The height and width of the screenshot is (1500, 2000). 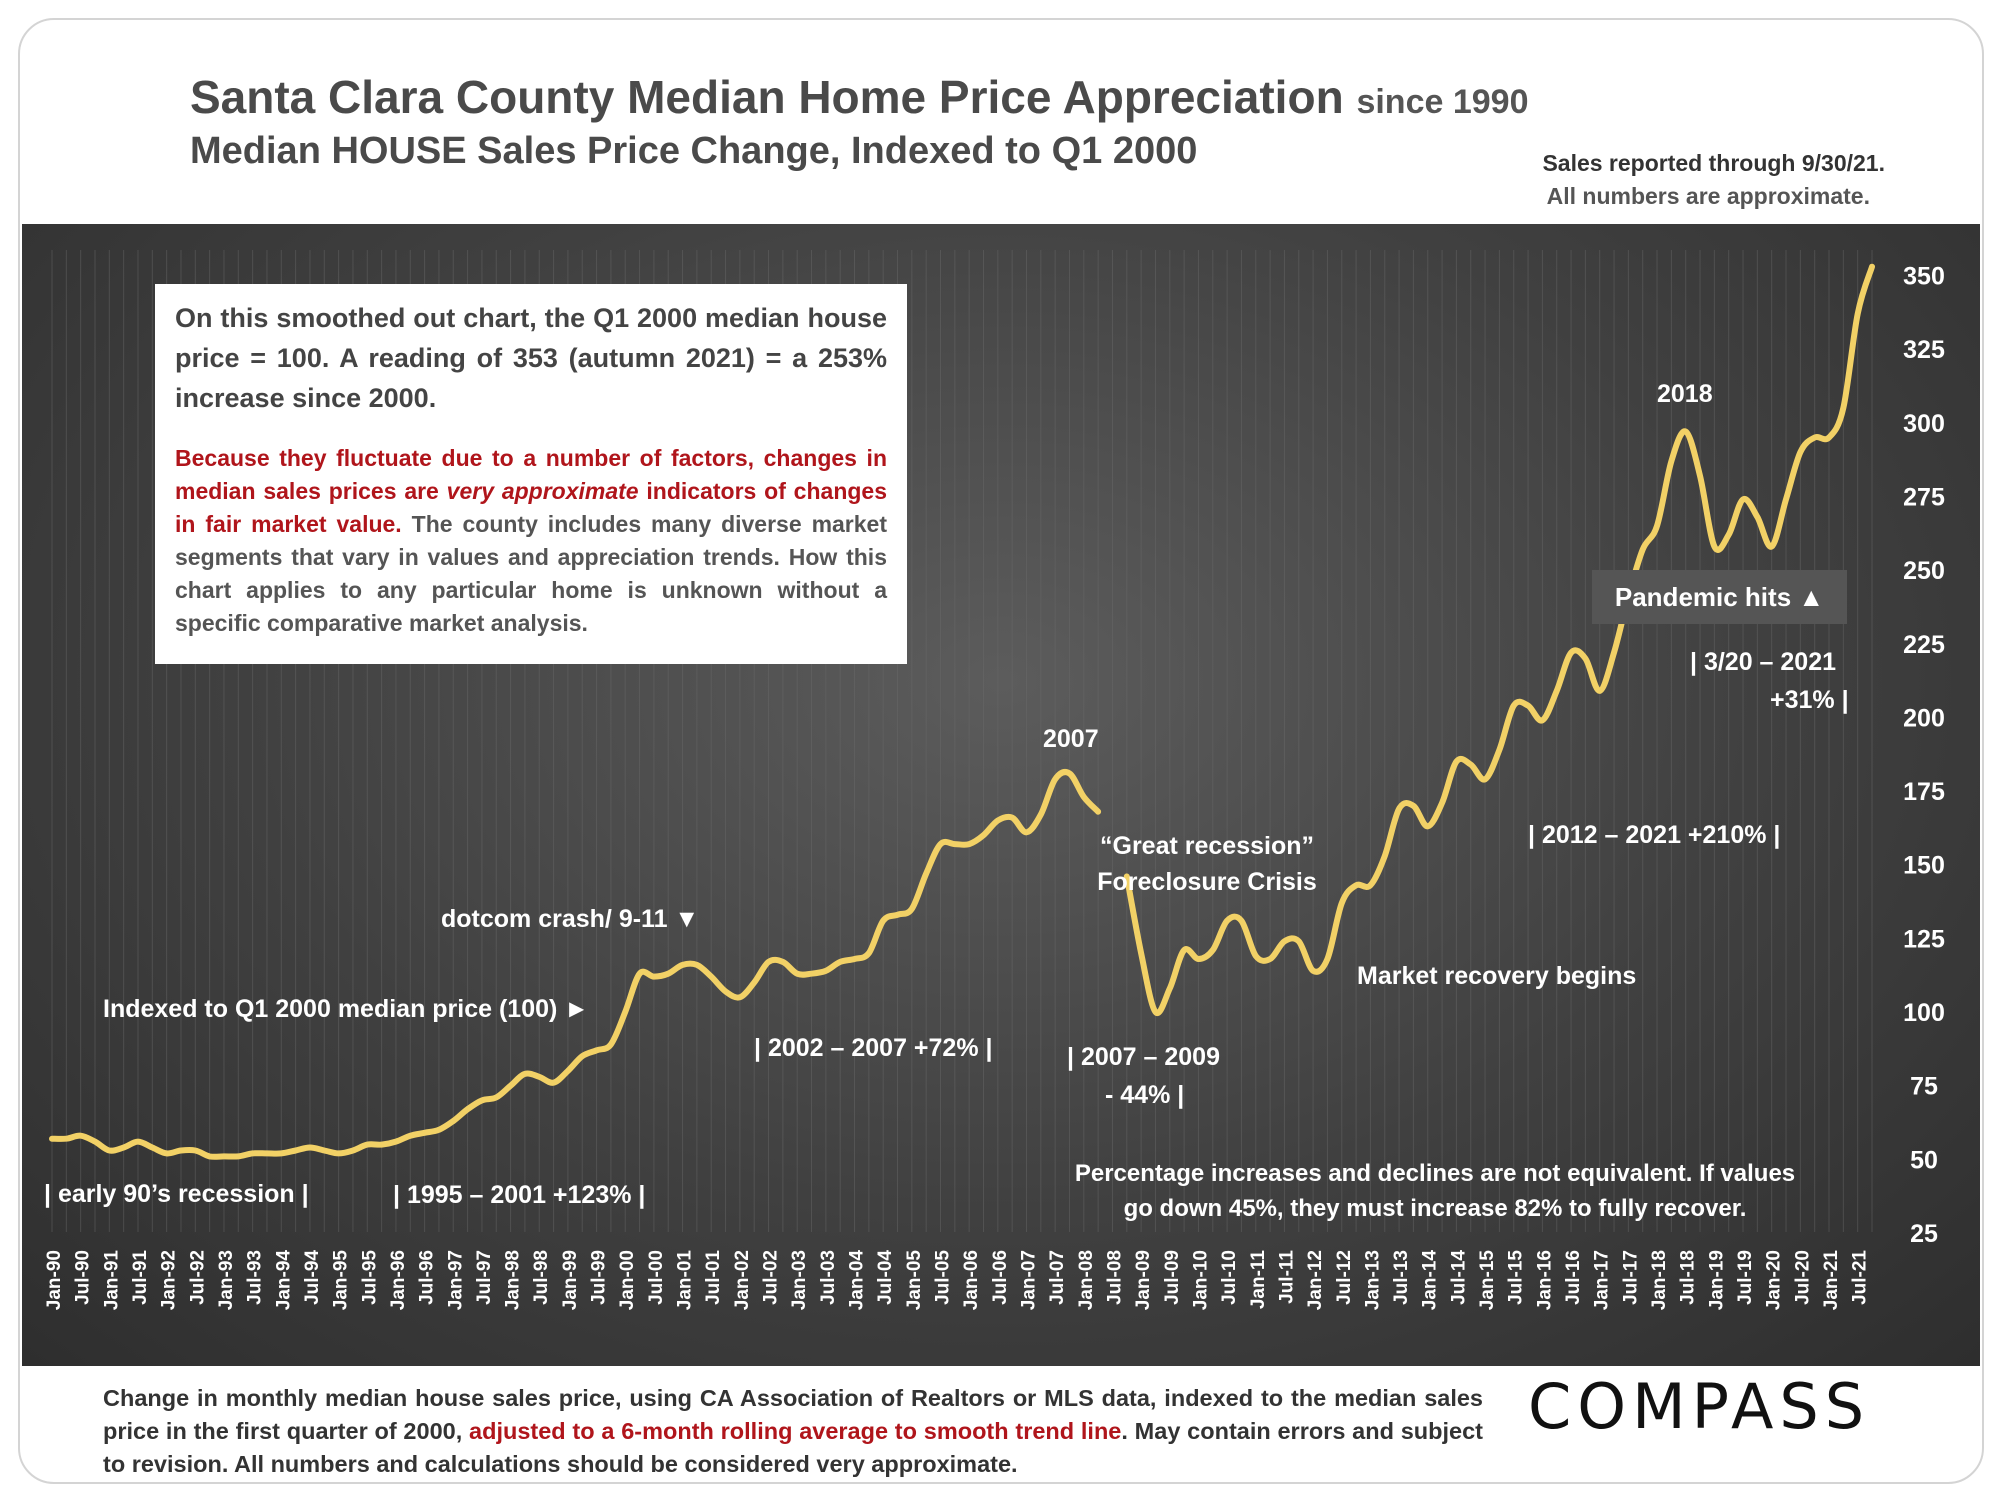 What do you see at coordinates (1713, 163) in the screenshot?
I see `sales-note: Sales reported through 9/30/21.` at bounding box center [1713, 163].